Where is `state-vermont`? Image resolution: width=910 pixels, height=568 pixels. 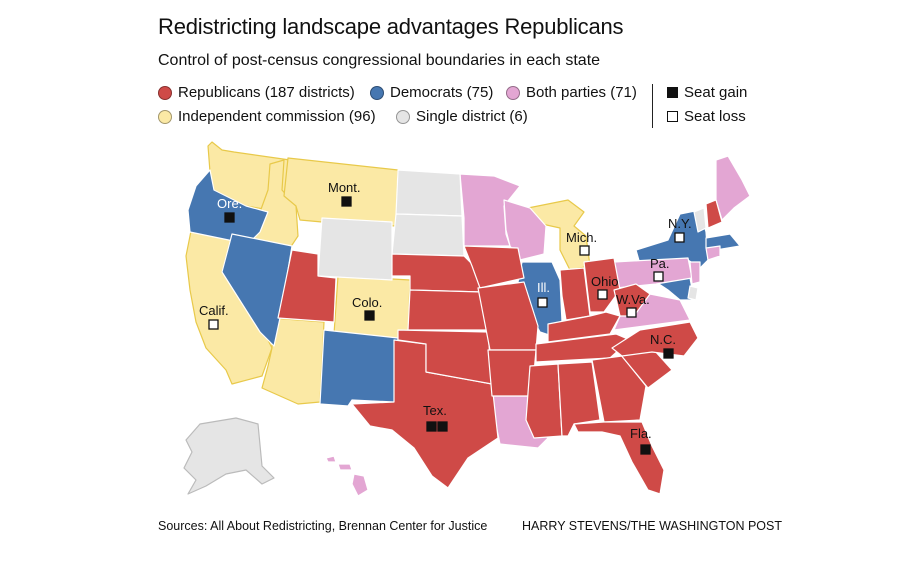
state-vermont is located at coordinates (700, 220).